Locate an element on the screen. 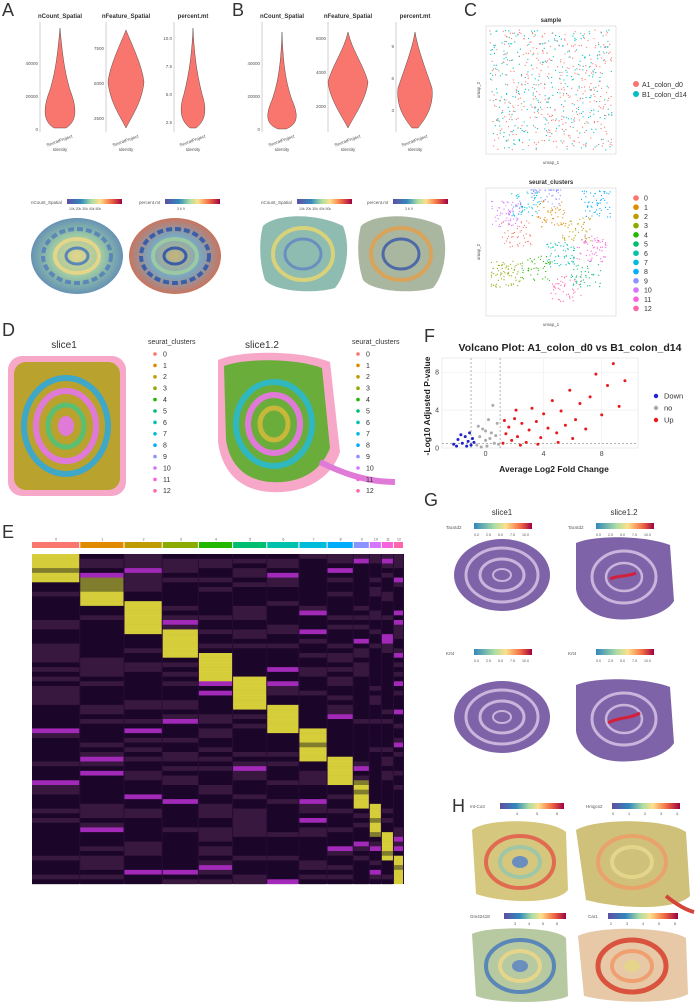  legend-item: A1_colon_d0 is located at coordinates (662, 85).